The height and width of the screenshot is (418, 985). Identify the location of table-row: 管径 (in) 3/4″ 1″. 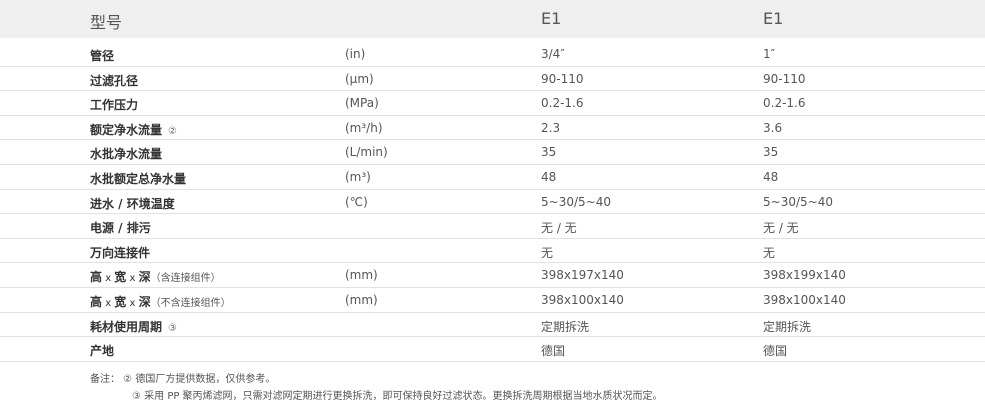
(492, 54).